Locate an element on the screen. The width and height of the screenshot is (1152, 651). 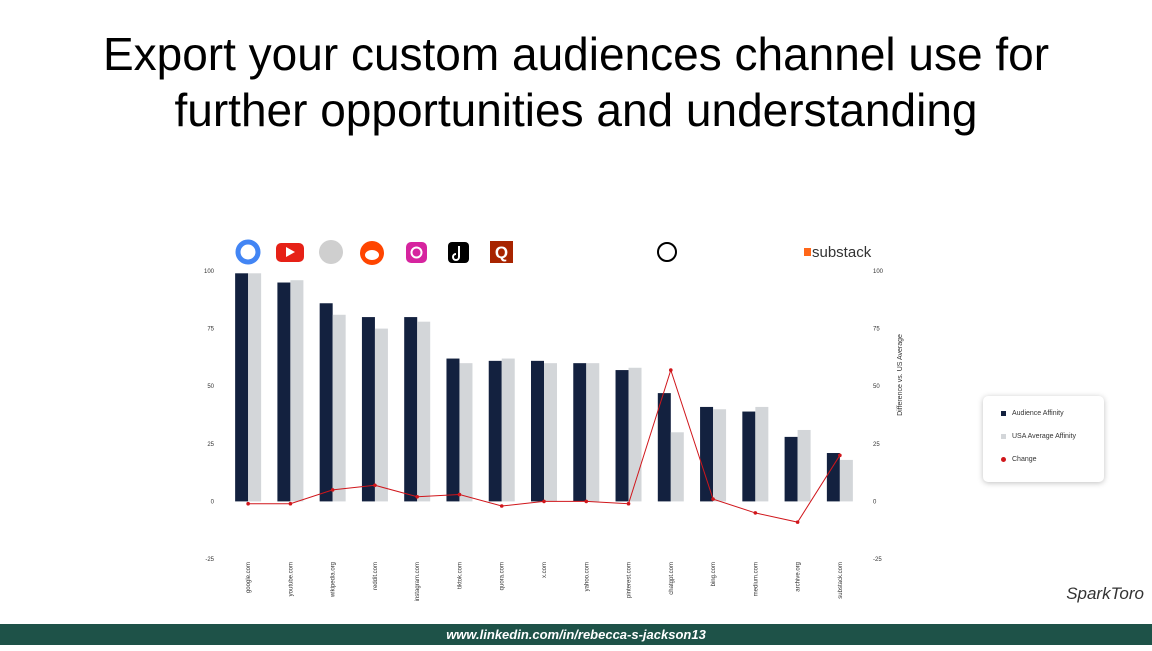
y2-tick-label: 25 is located at coordinates (876, 445).